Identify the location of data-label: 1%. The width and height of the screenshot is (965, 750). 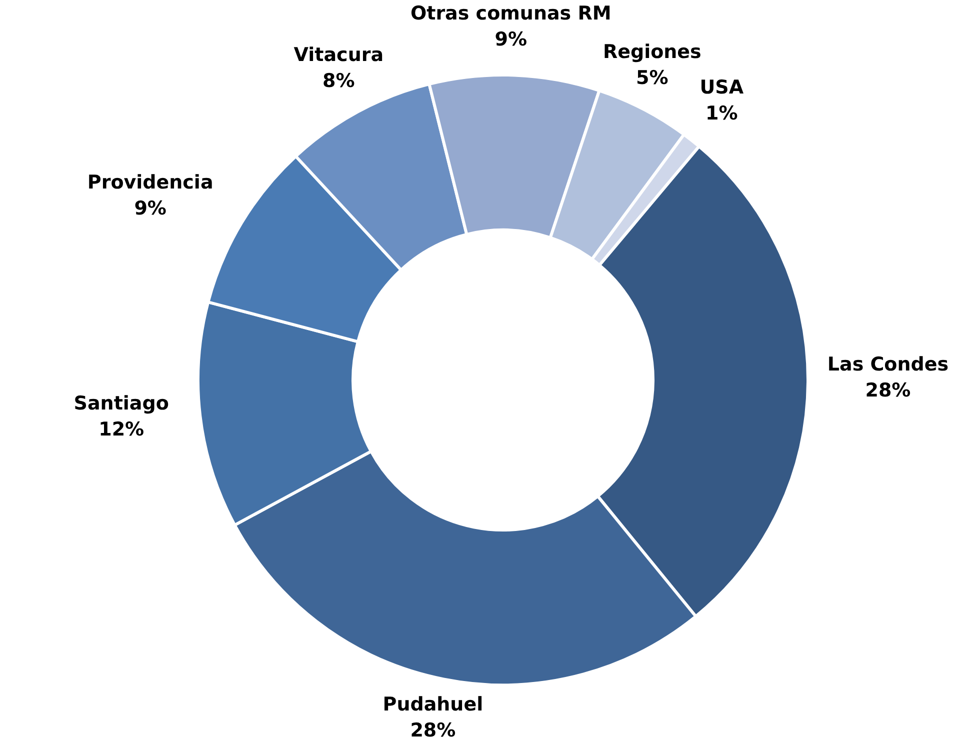
(722, 113).